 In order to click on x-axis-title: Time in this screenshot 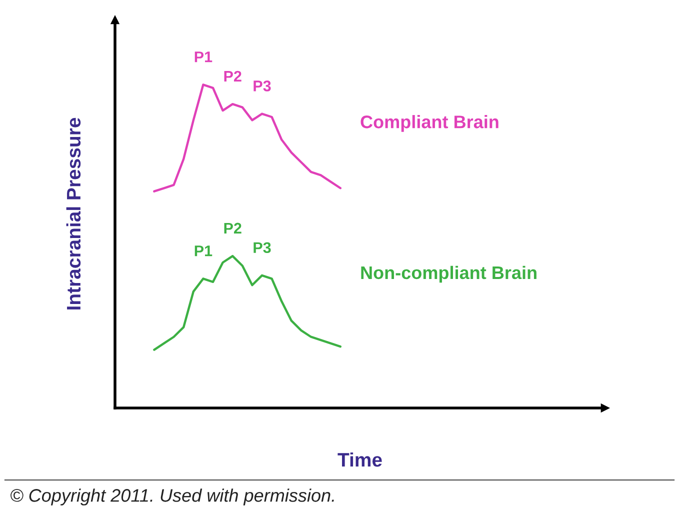, I will do `click(360, 459)`.